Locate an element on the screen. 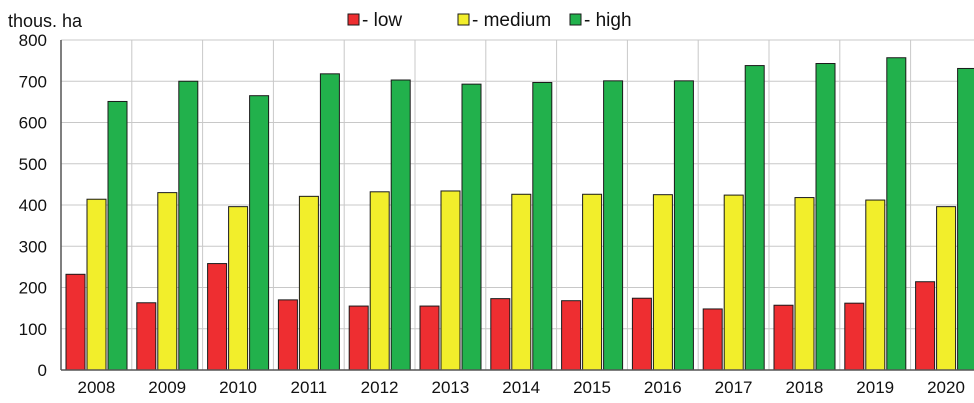 The image size is (974, 403). bar-low-2019 is located at coordinates (854, 336).